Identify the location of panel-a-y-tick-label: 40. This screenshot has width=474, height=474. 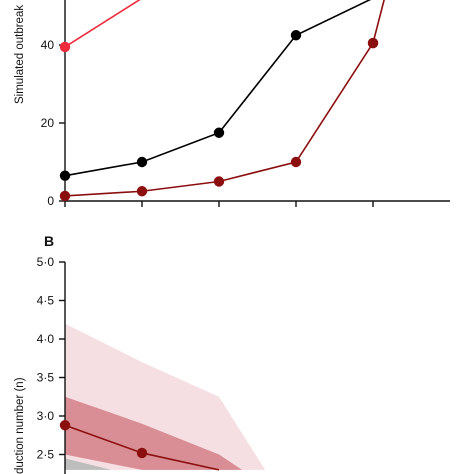
(48, 45).